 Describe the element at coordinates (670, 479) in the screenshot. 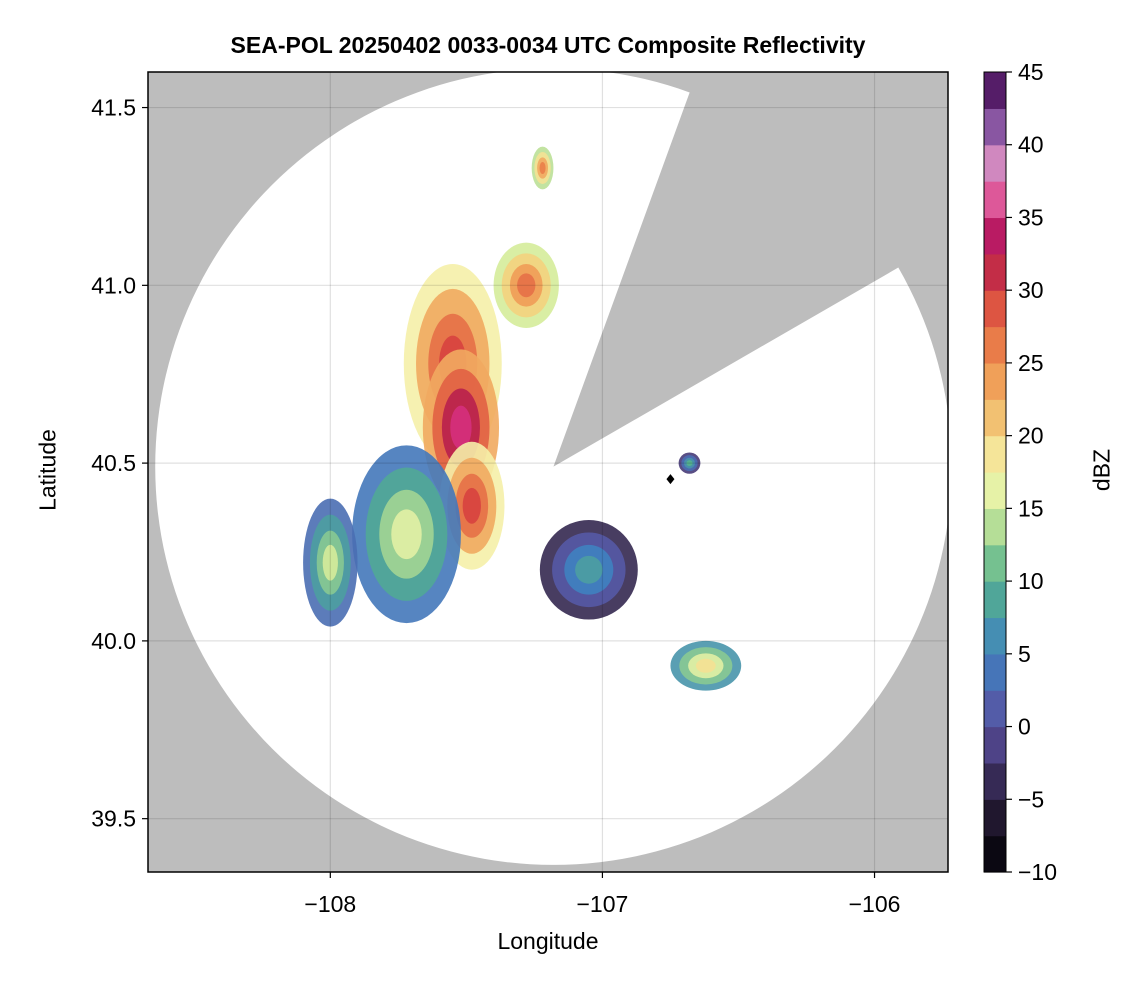

I see `radar-site-marker` at that location.